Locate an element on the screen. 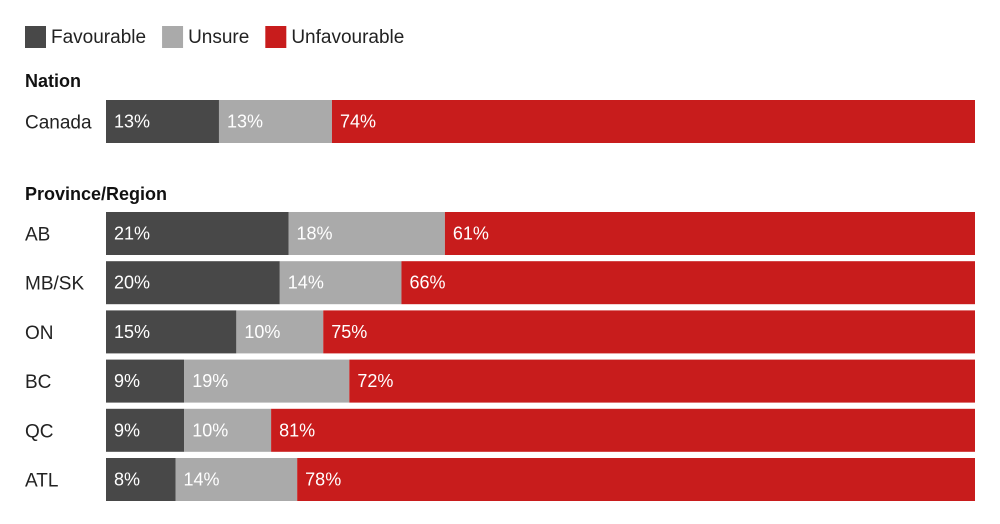  bar-segment-canada-unfavourable is located at coordinates (653, 121).